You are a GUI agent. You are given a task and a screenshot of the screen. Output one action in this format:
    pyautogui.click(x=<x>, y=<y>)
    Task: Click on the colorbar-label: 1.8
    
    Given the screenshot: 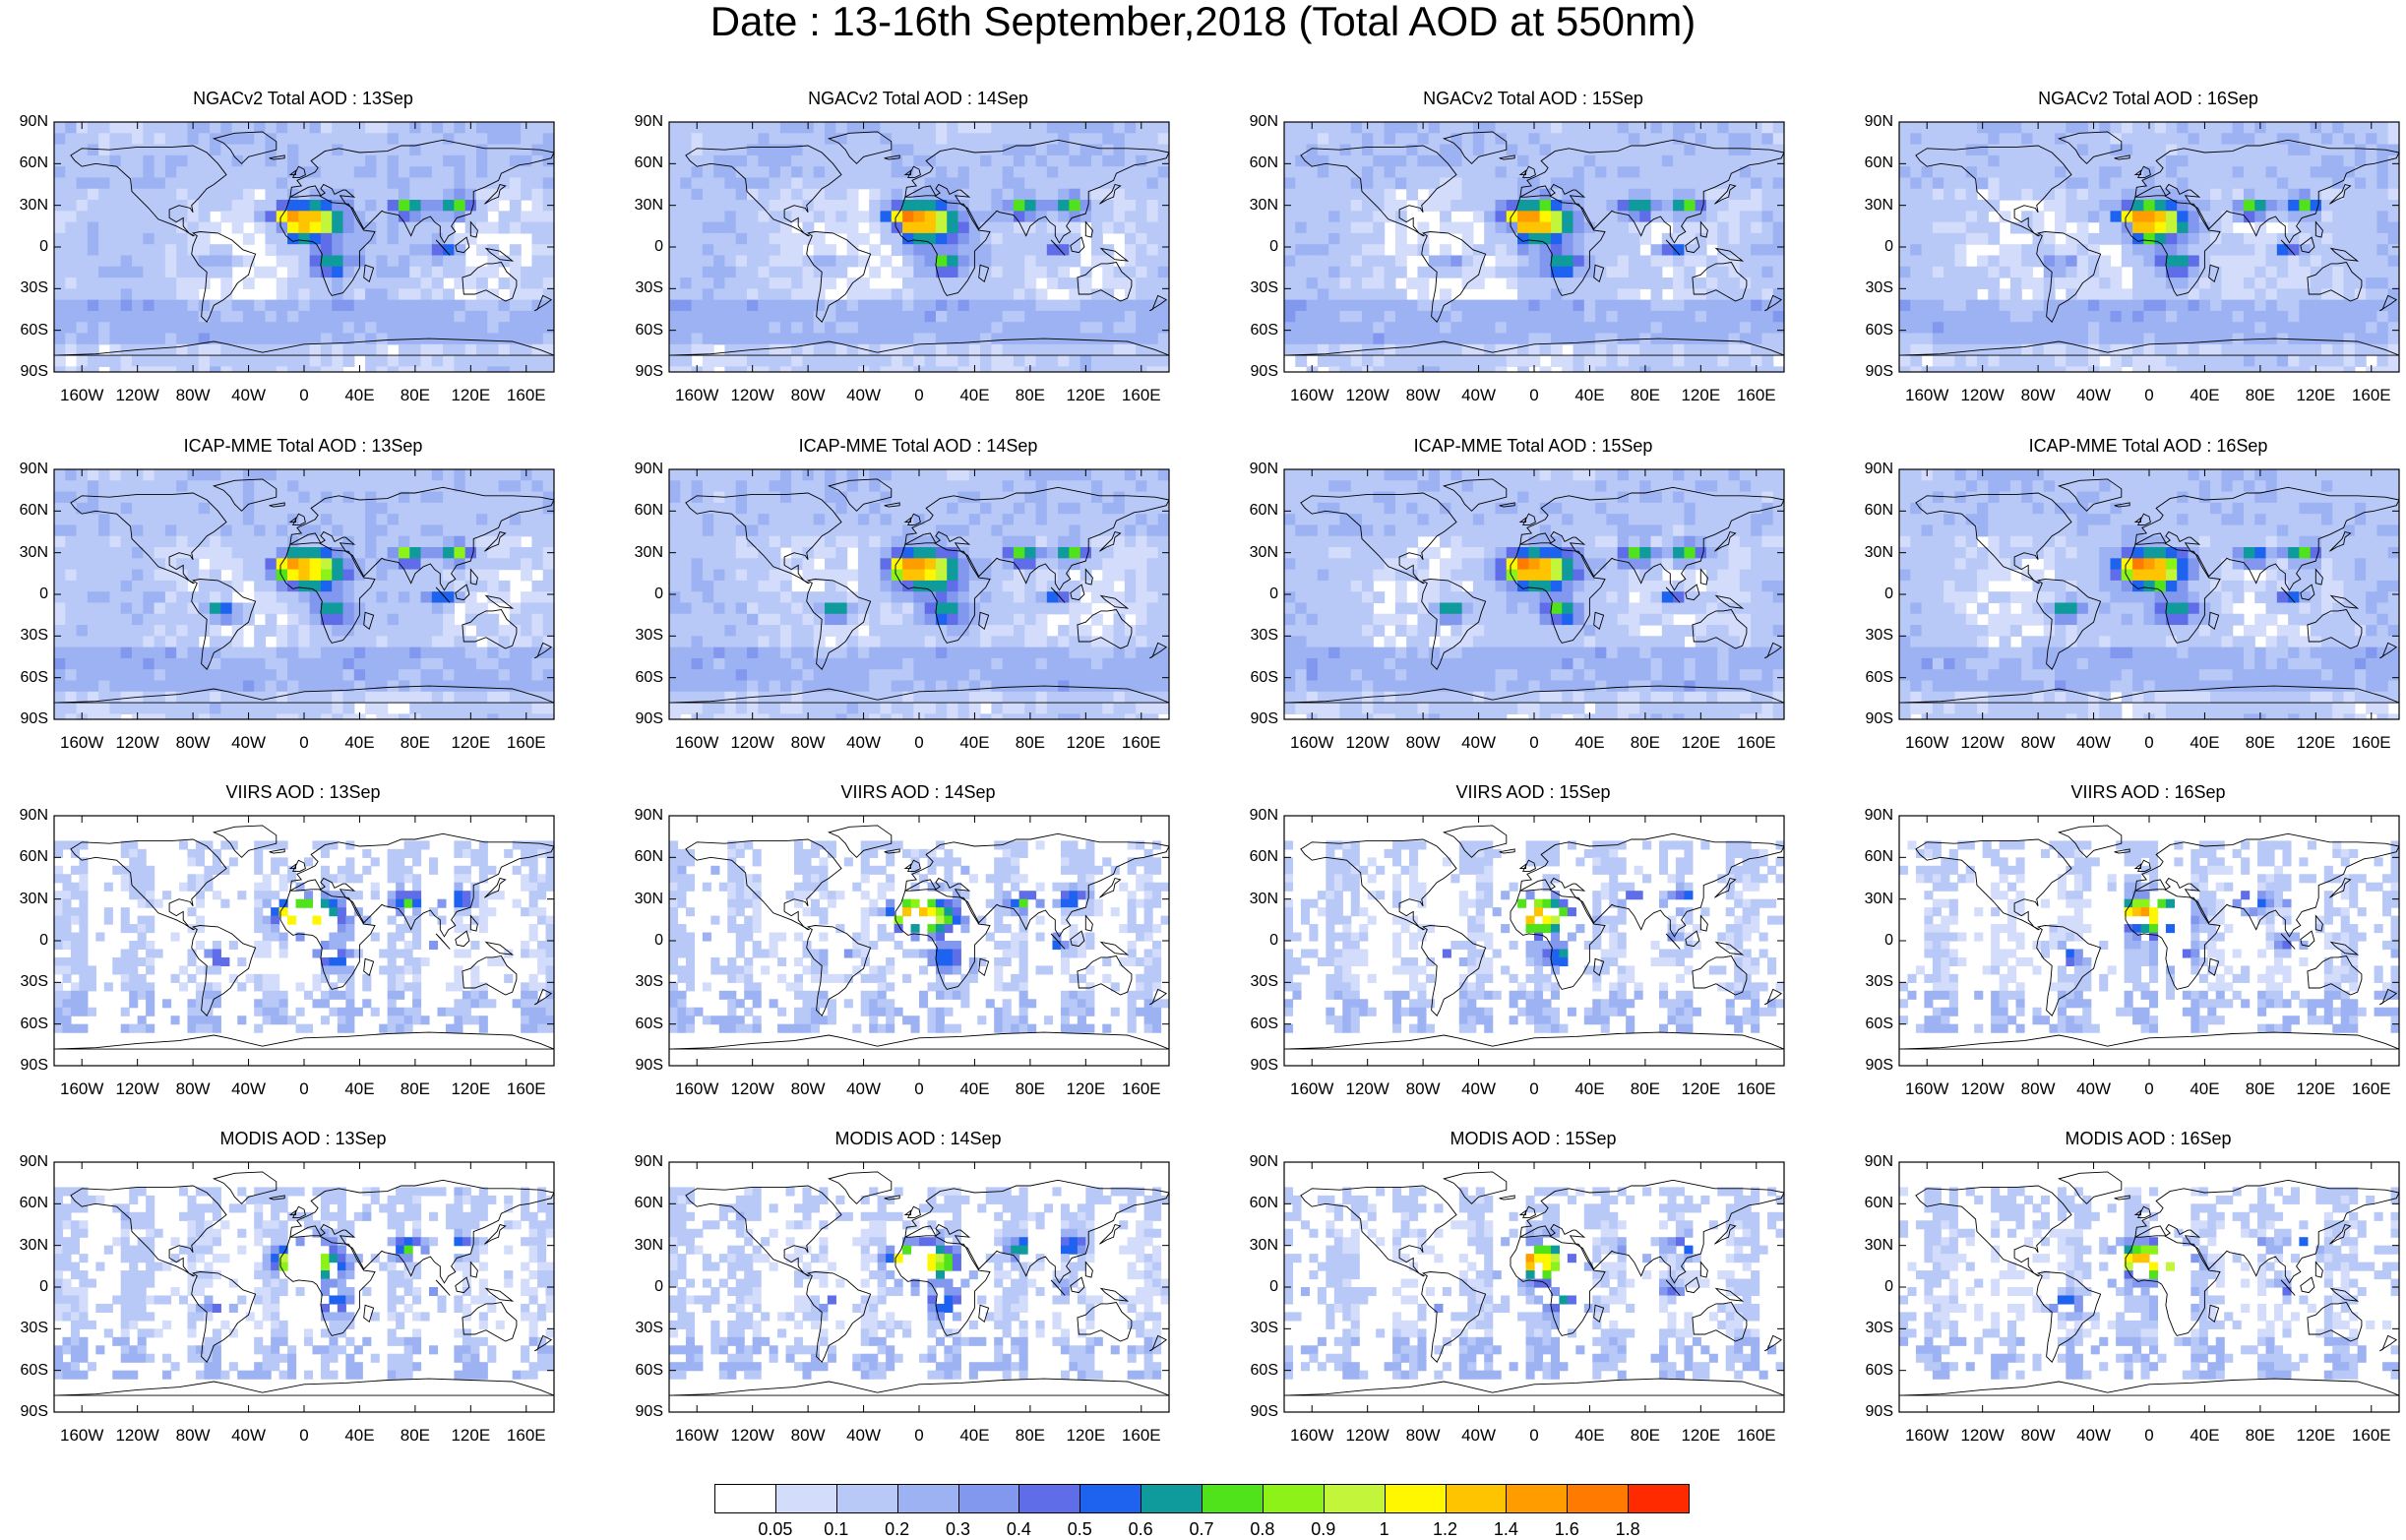 What is the action you would take?
    pyautogui.click(x=1627, y=1529)
    